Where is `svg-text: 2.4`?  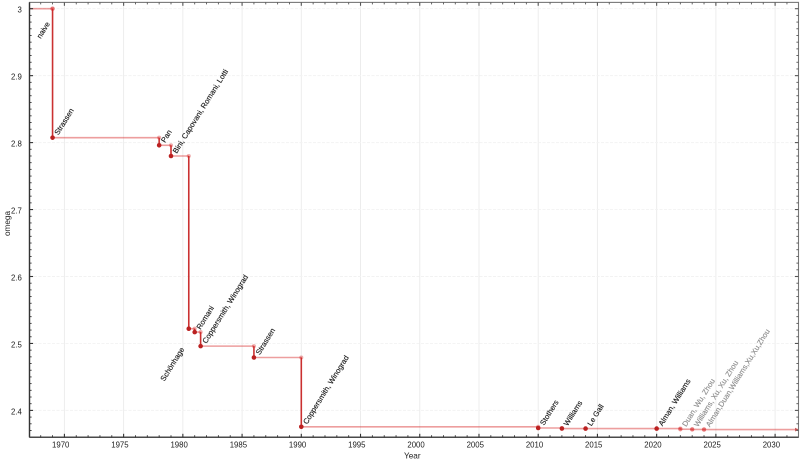
svg-text: 2.4 is located at coordinates (17, 411).